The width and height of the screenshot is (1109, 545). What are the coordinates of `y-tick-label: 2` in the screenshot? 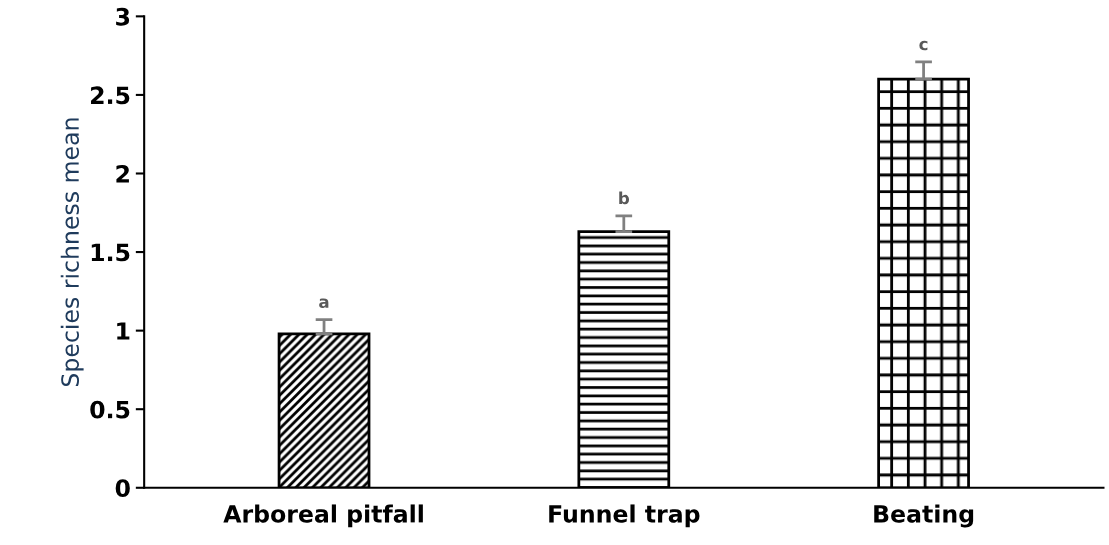 It's located at (122, 173).